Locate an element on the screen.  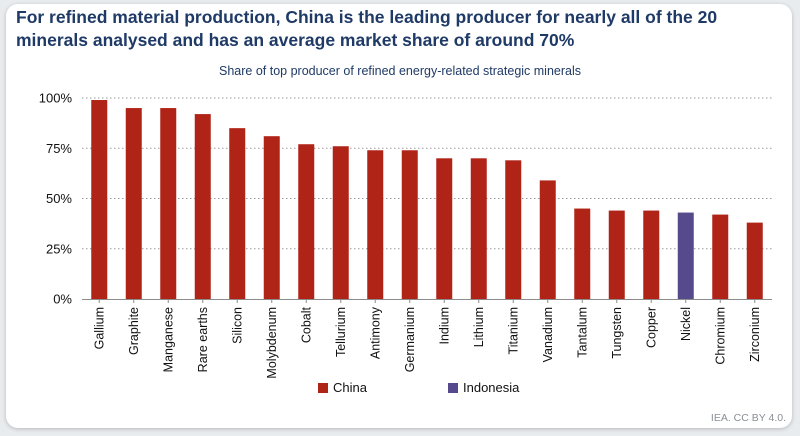
y-tick-label: 75% is located at coordinates (59, 148).